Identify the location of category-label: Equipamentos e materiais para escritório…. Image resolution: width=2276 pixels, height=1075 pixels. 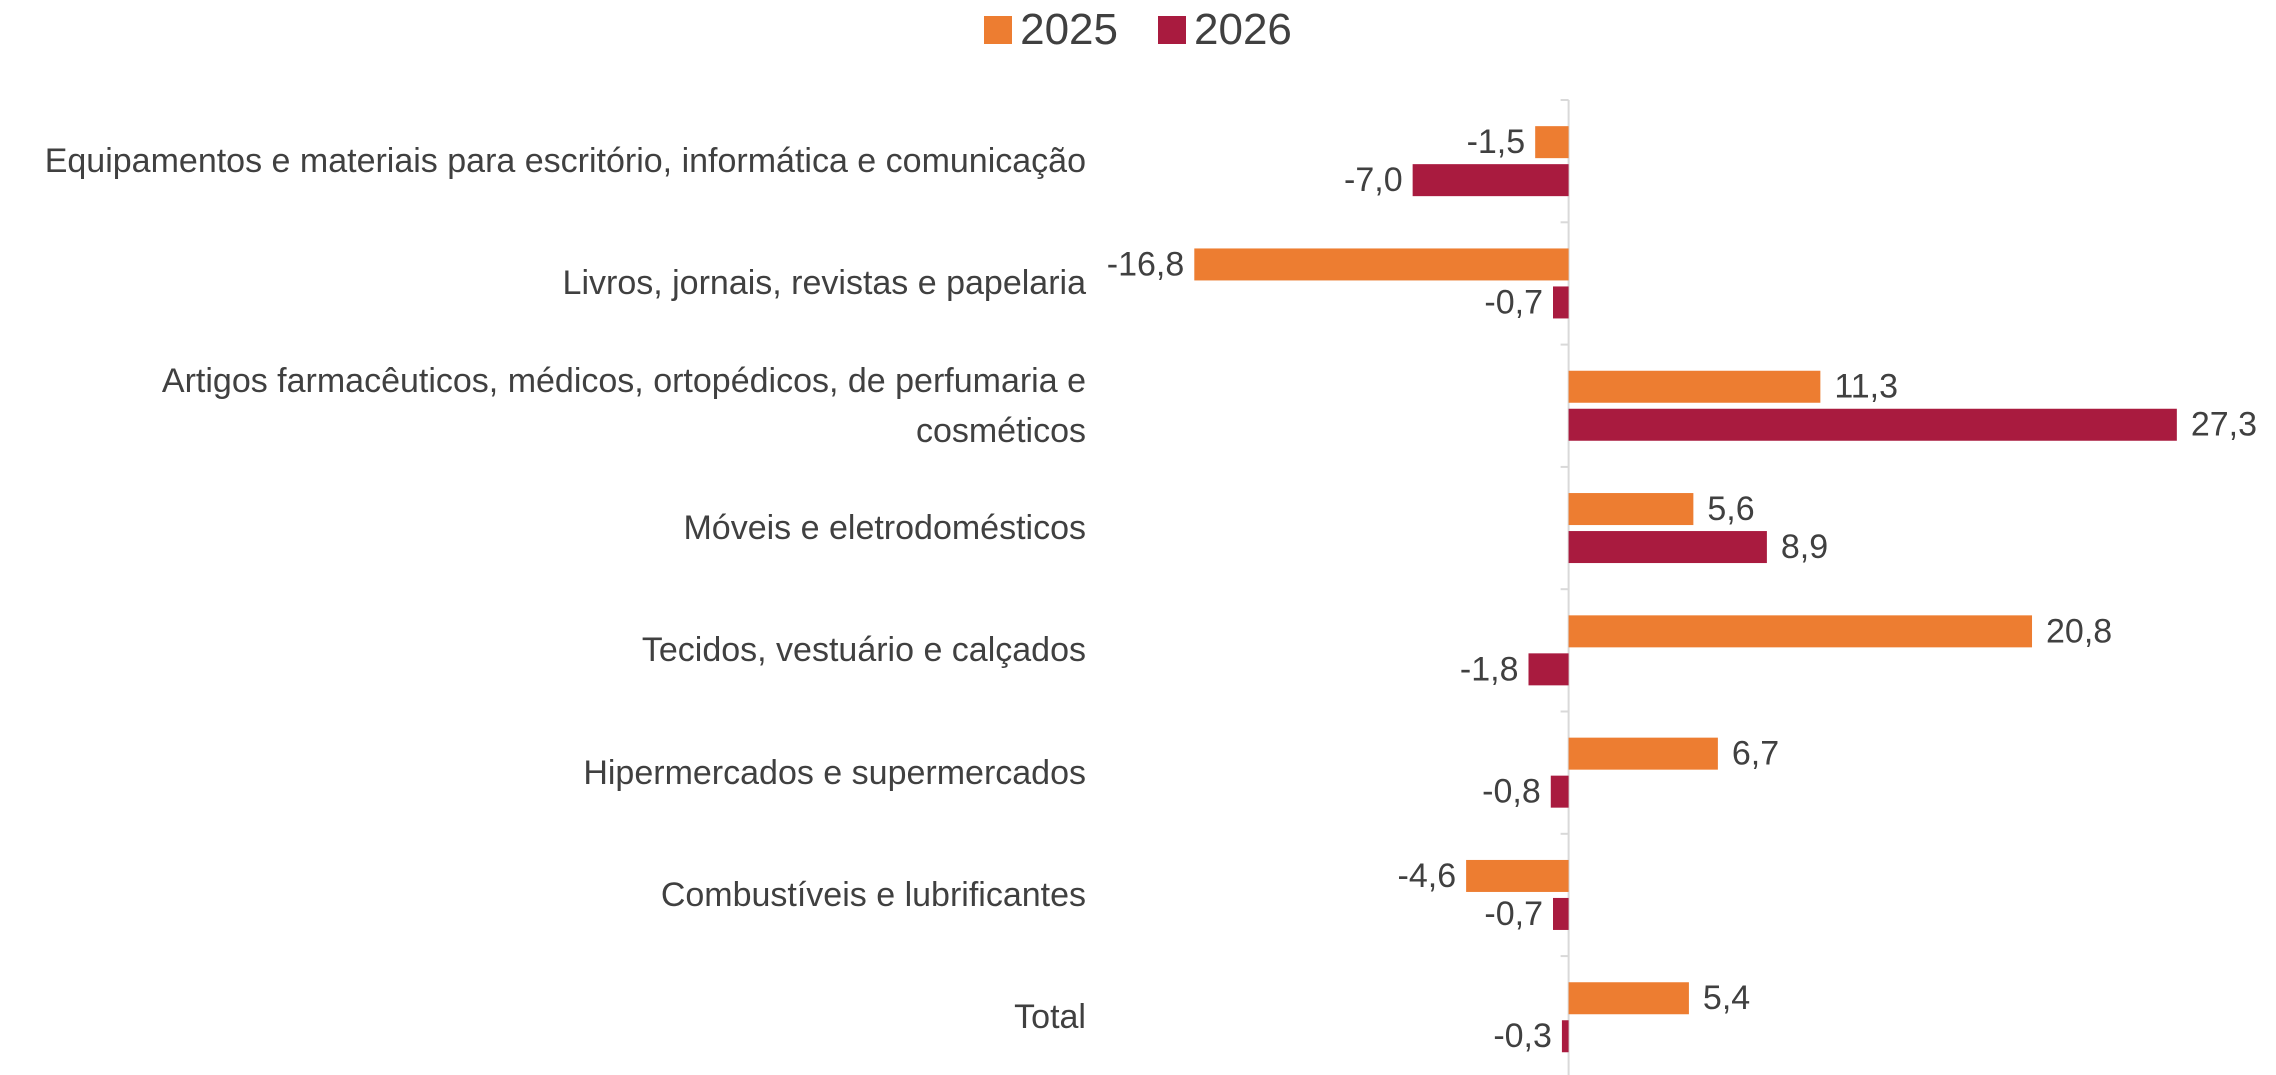
(565, 161).